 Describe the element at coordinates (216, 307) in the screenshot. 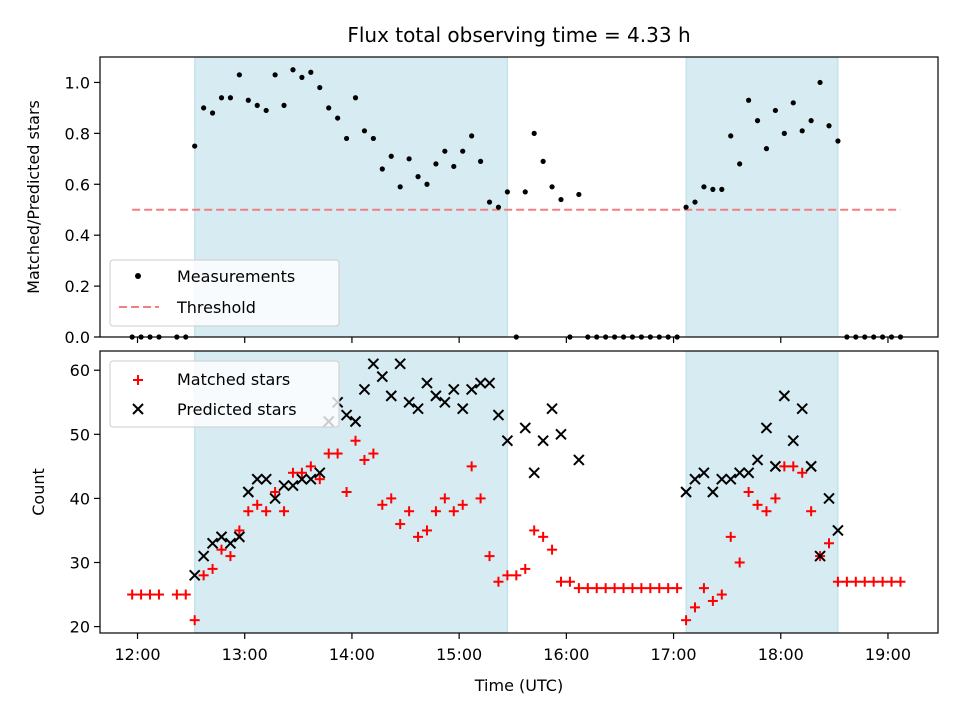

I see `legend-threshold-label: Threshold` at that location.